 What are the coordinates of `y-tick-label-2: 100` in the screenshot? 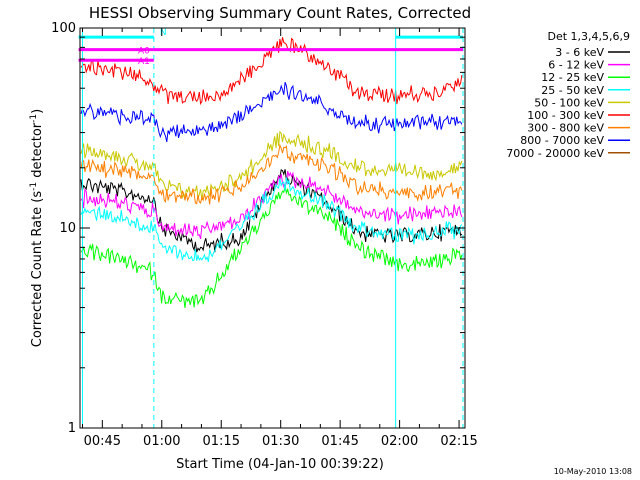 It's located at (63, 28).